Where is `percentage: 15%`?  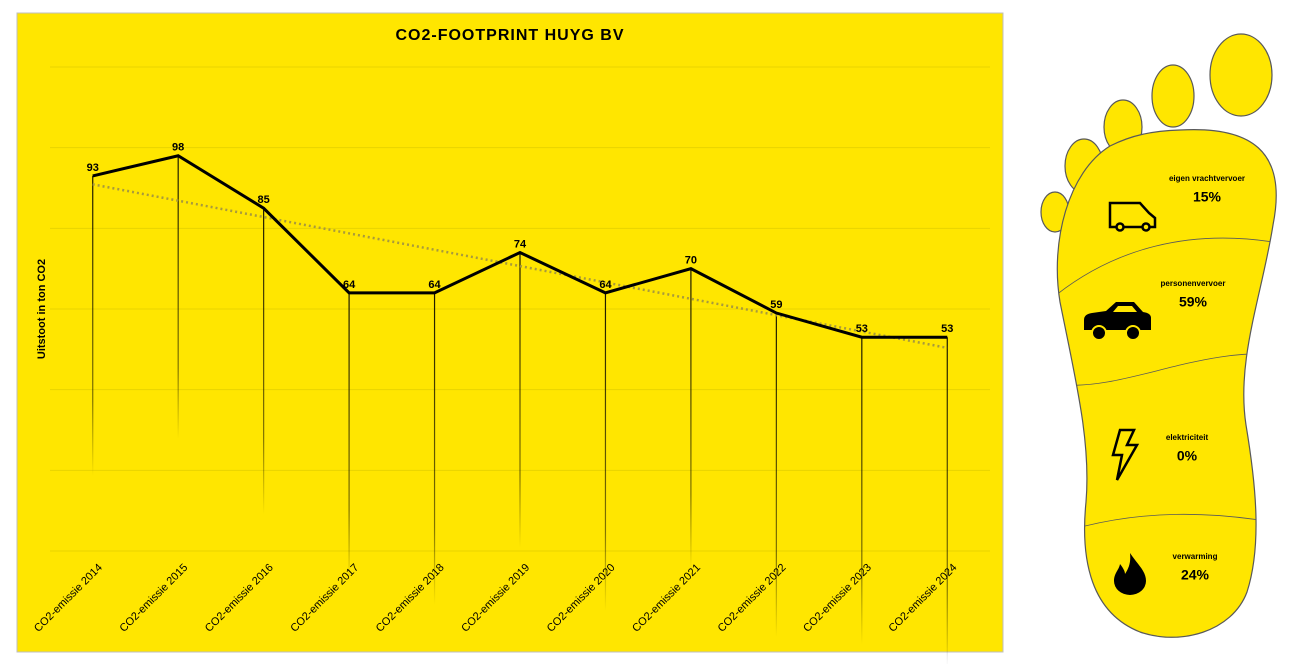 percentage: 15% is located at coordinates (1207, 197).